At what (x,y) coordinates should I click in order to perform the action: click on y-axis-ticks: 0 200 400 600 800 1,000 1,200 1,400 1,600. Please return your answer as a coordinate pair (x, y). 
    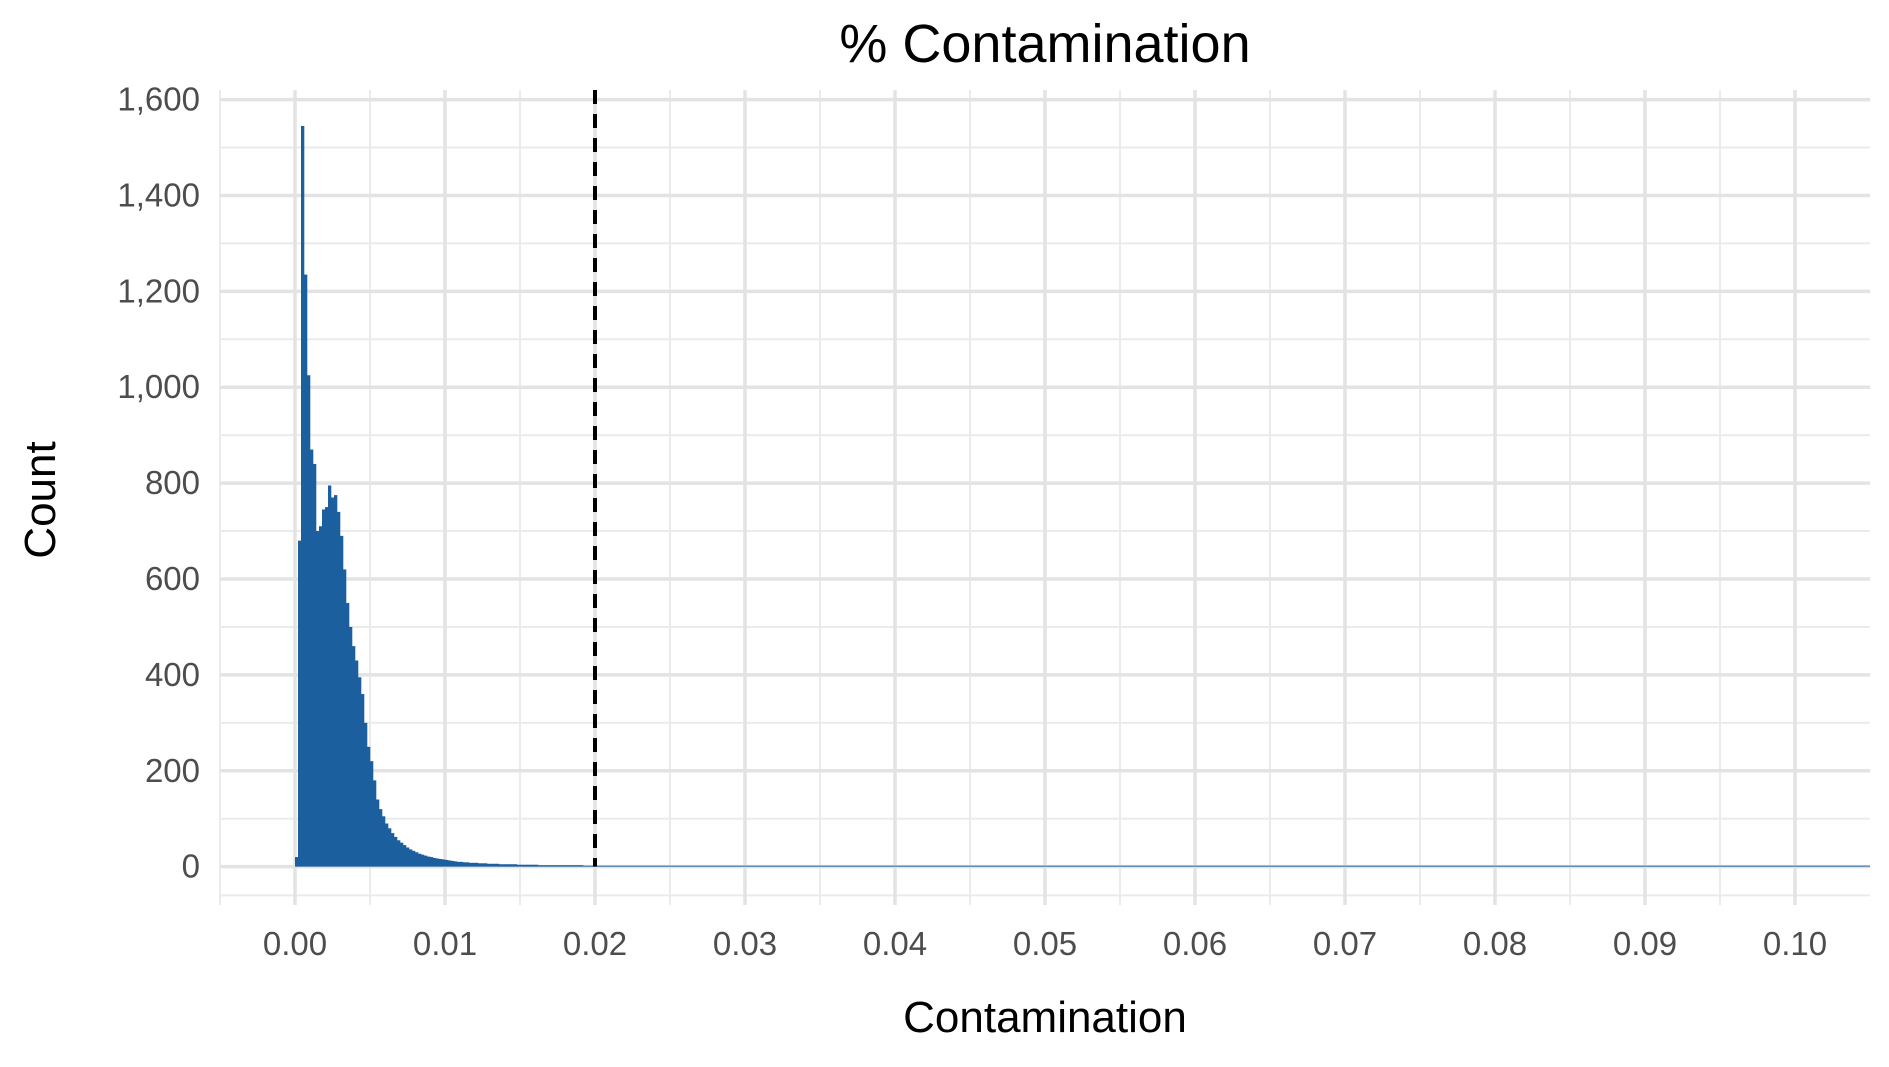
    Looking at the image, I should click on (158, 483).